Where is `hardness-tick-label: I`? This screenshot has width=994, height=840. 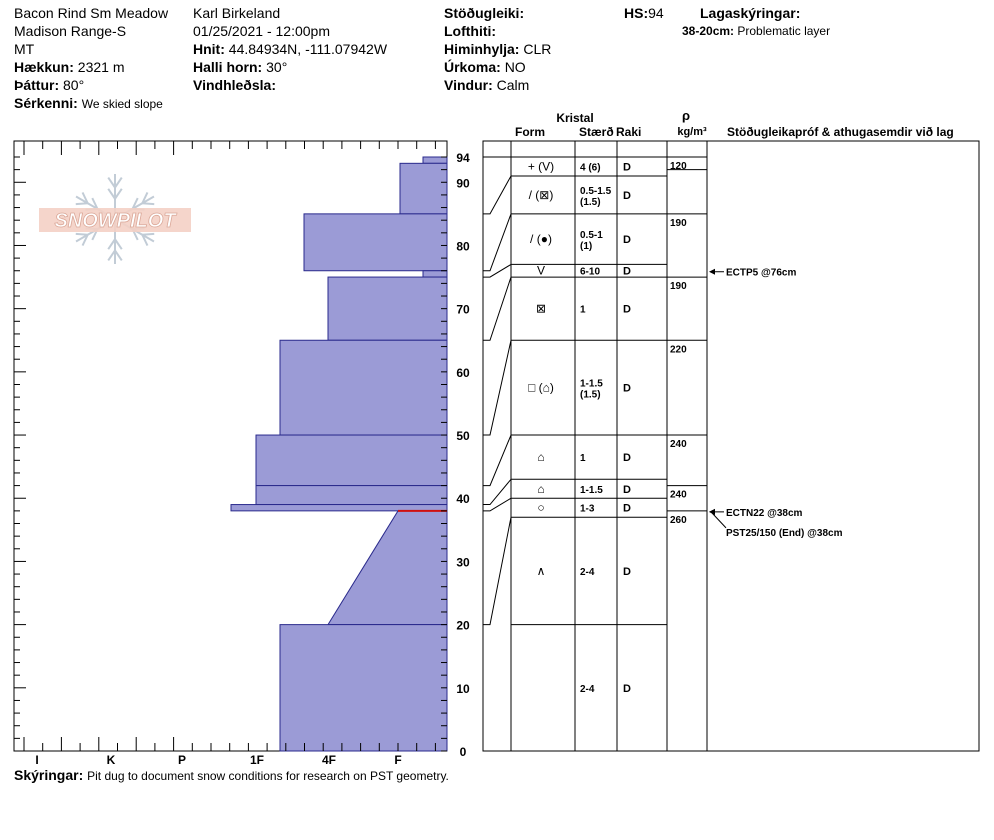 hardness-tick-label: I is located at coordinates (36, 760).